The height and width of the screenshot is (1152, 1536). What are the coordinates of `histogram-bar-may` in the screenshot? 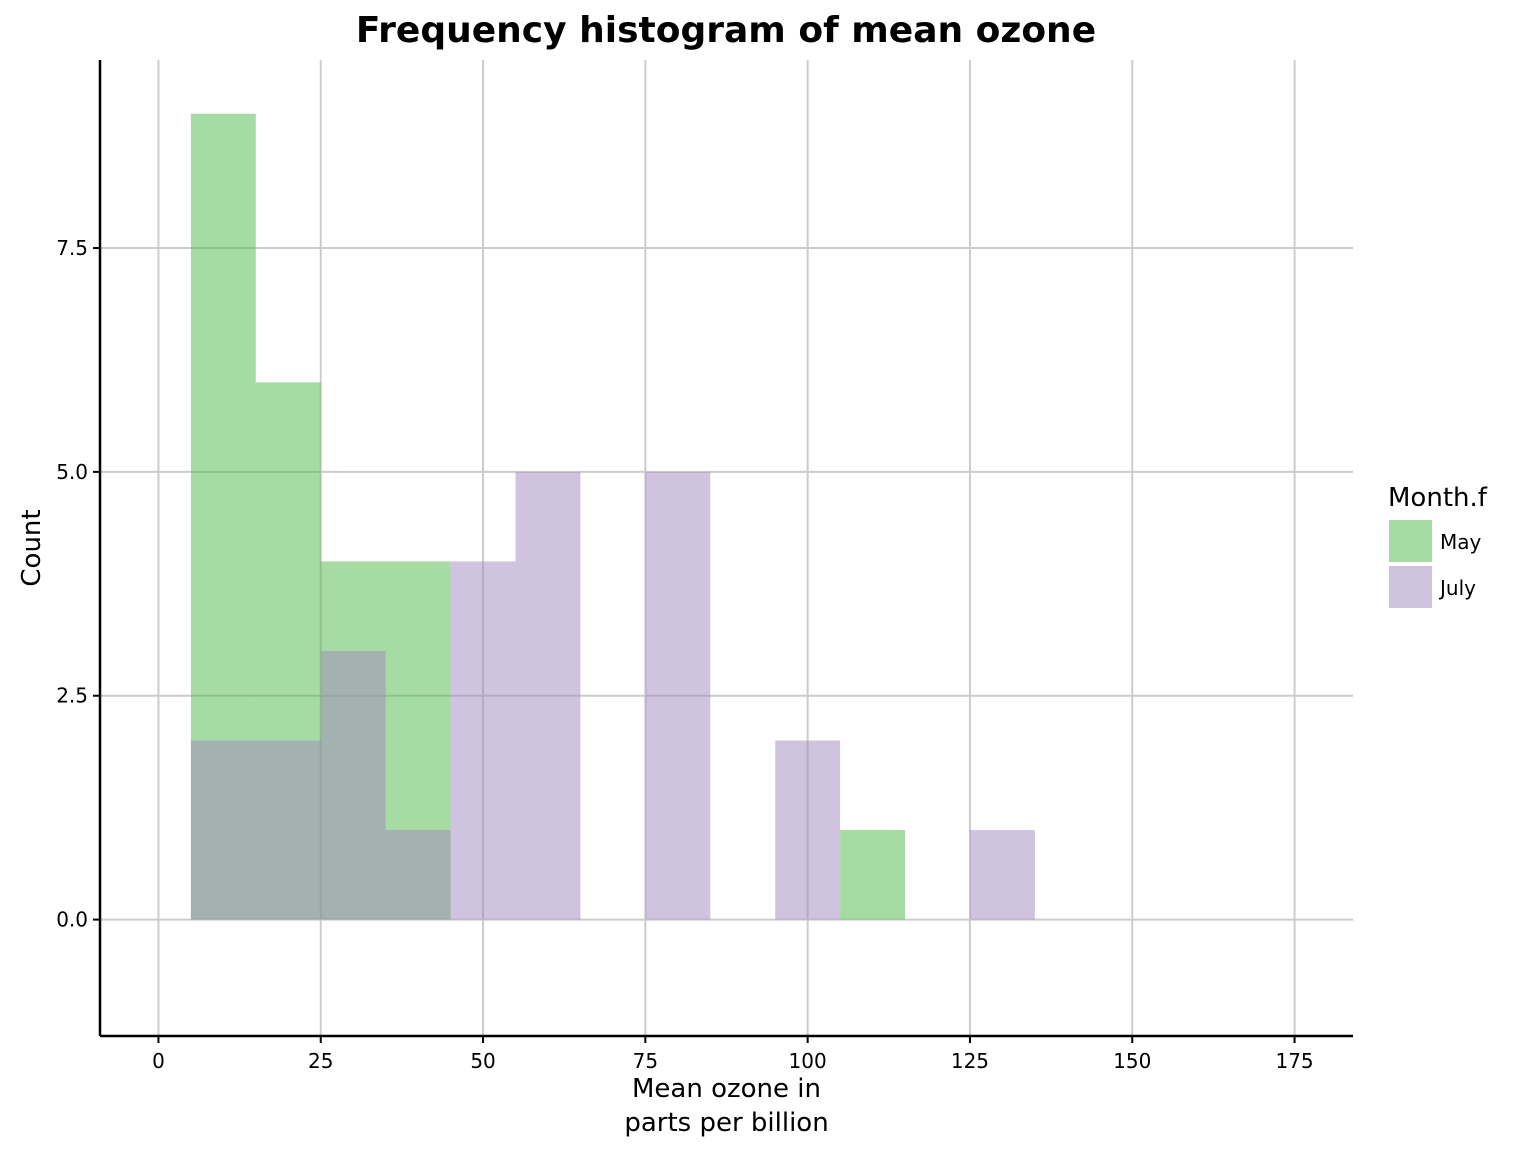 It's located at (873, 875).